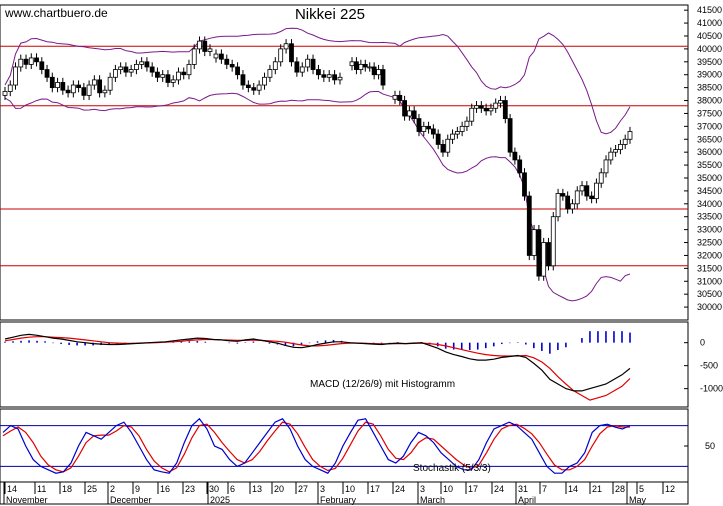 This screenshot has height=506, width=723. Describe the element at coordinates (214, 489) in the screenshot. I see `day-tick-label: 30` at that location.